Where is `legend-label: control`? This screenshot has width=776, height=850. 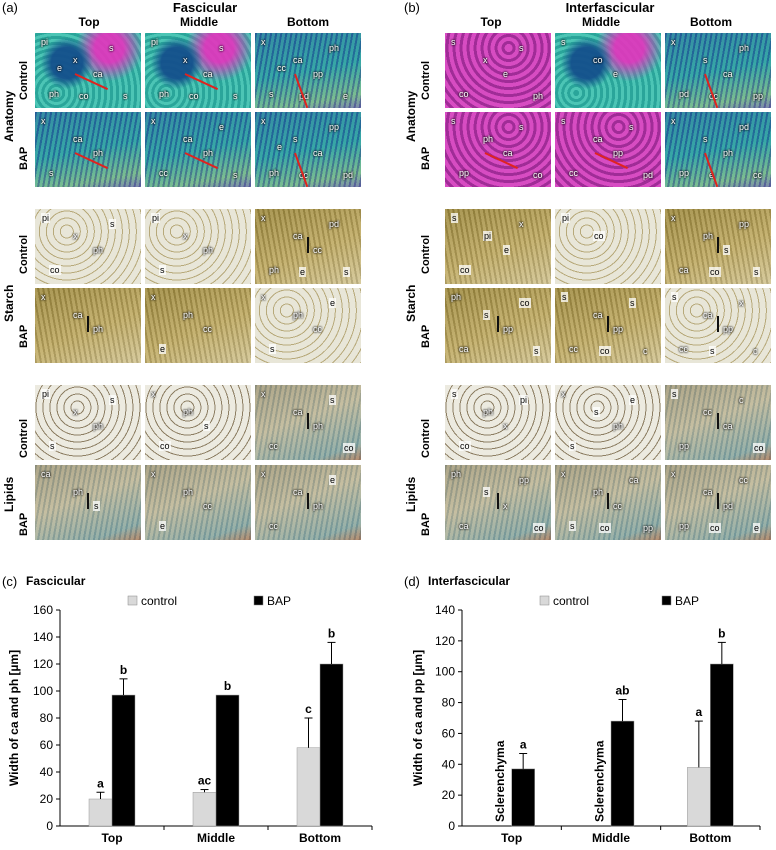 legend-label: control is located at coordinates (159, 601).